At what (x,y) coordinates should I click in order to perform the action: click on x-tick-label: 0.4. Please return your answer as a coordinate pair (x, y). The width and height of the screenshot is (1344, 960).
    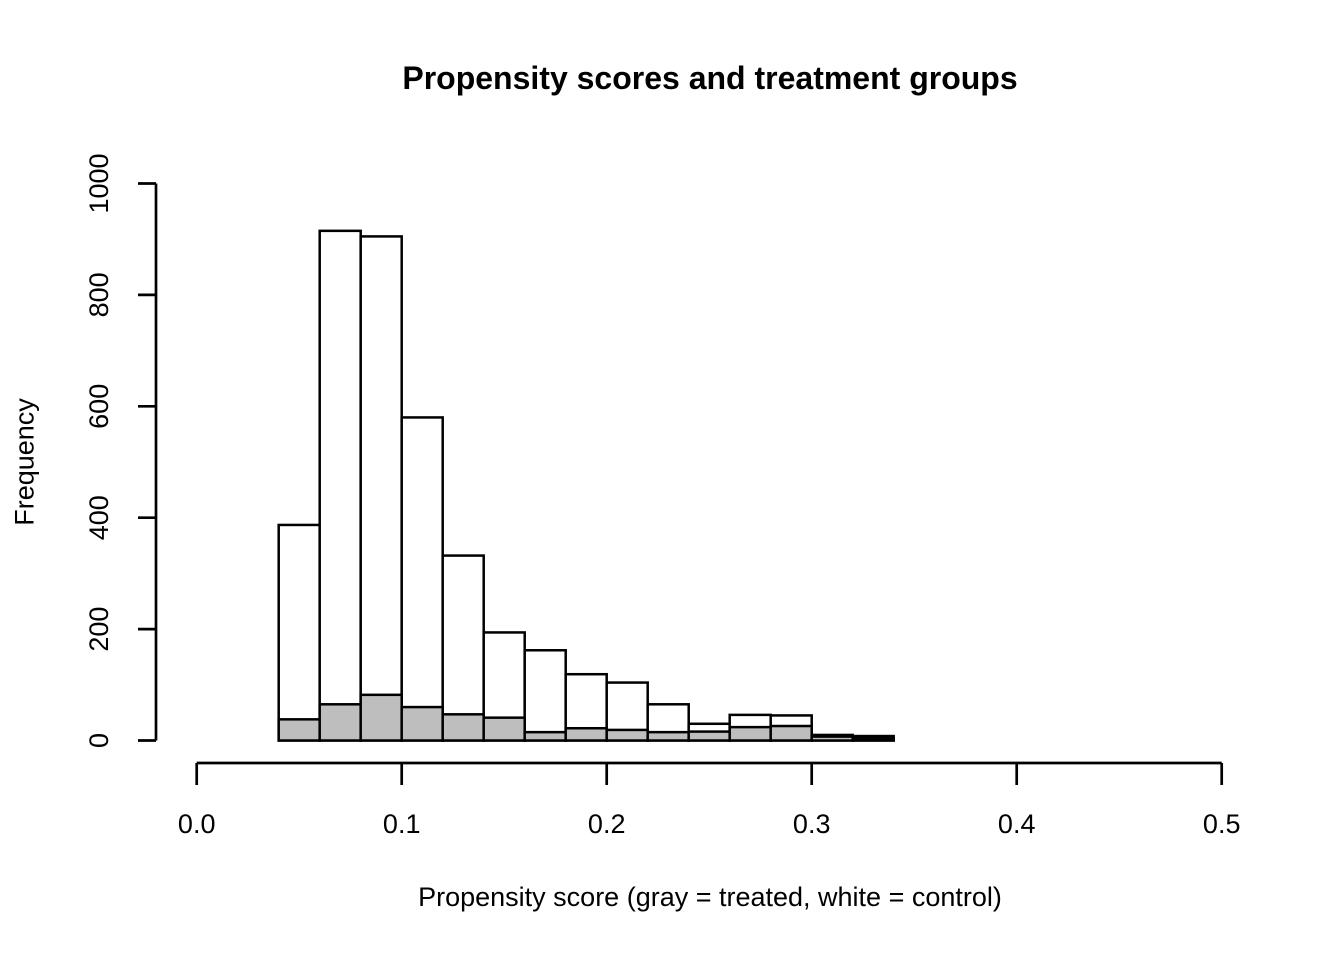
    Looking at the image, I should click on (1017, 824).